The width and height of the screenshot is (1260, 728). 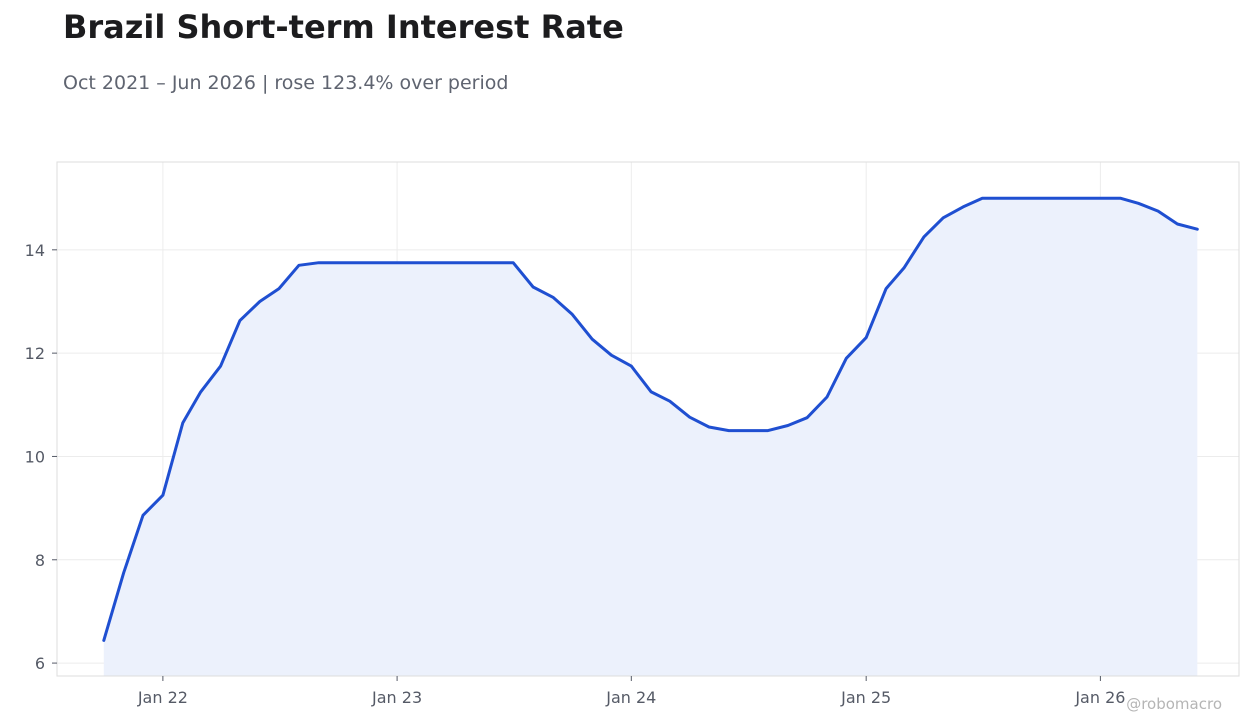 What do you see at coordinates (162, 697) in the screenshot?
I see `x-tick-label: Jan 22` at bounding box center [162, 697].